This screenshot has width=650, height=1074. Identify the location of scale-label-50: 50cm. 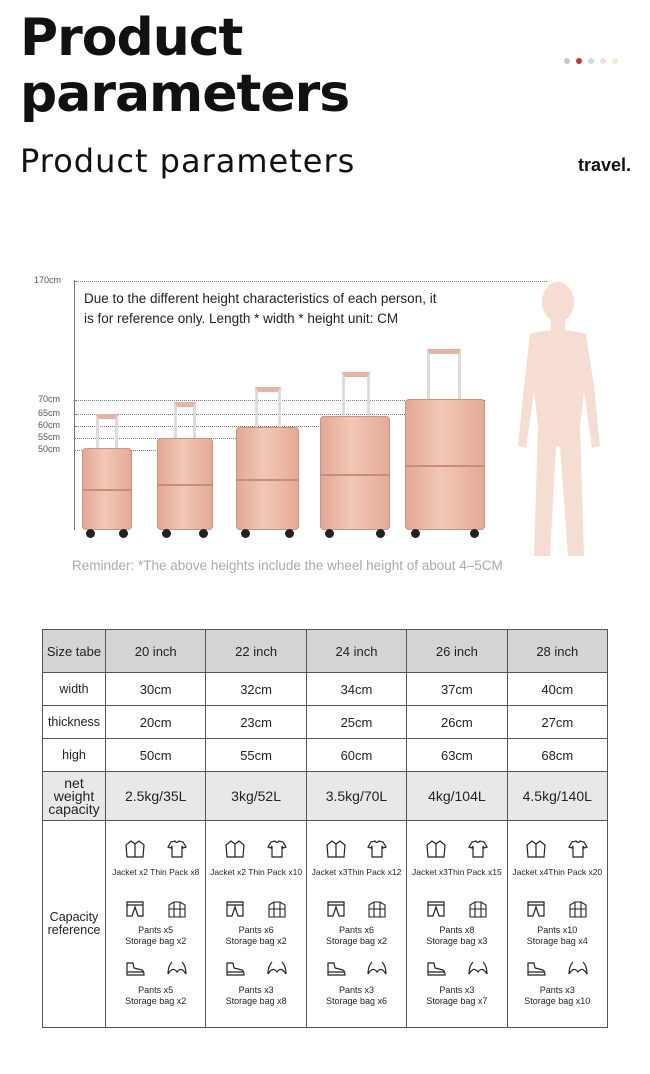
(49, 449).